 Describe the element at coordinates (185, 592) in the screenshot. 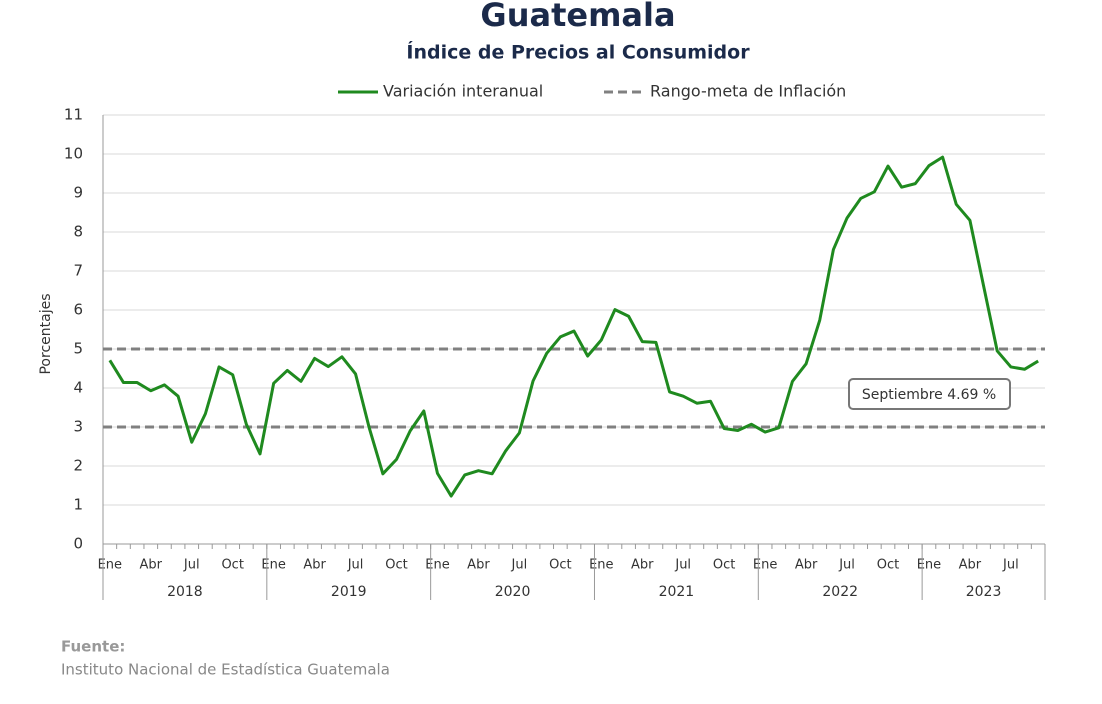

I see `year-label: 2018` at that location.